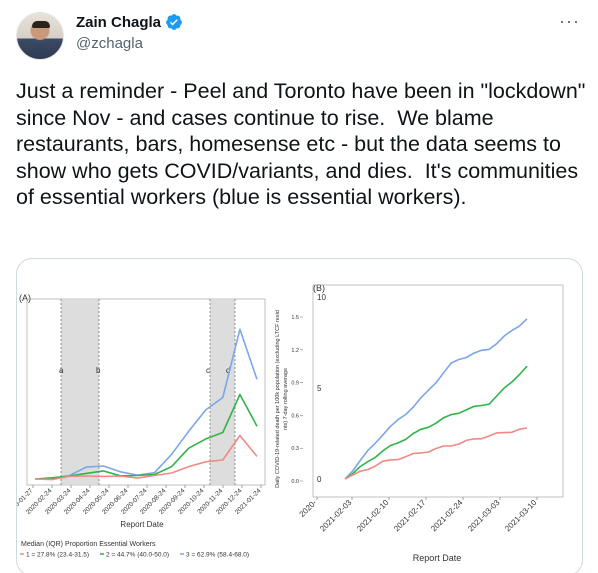 This screenshot has height=573, width=598. Describe the element at coordinates (98, 370) in the screenshot. I see `panel-a-shade-label-b: b` at that location.